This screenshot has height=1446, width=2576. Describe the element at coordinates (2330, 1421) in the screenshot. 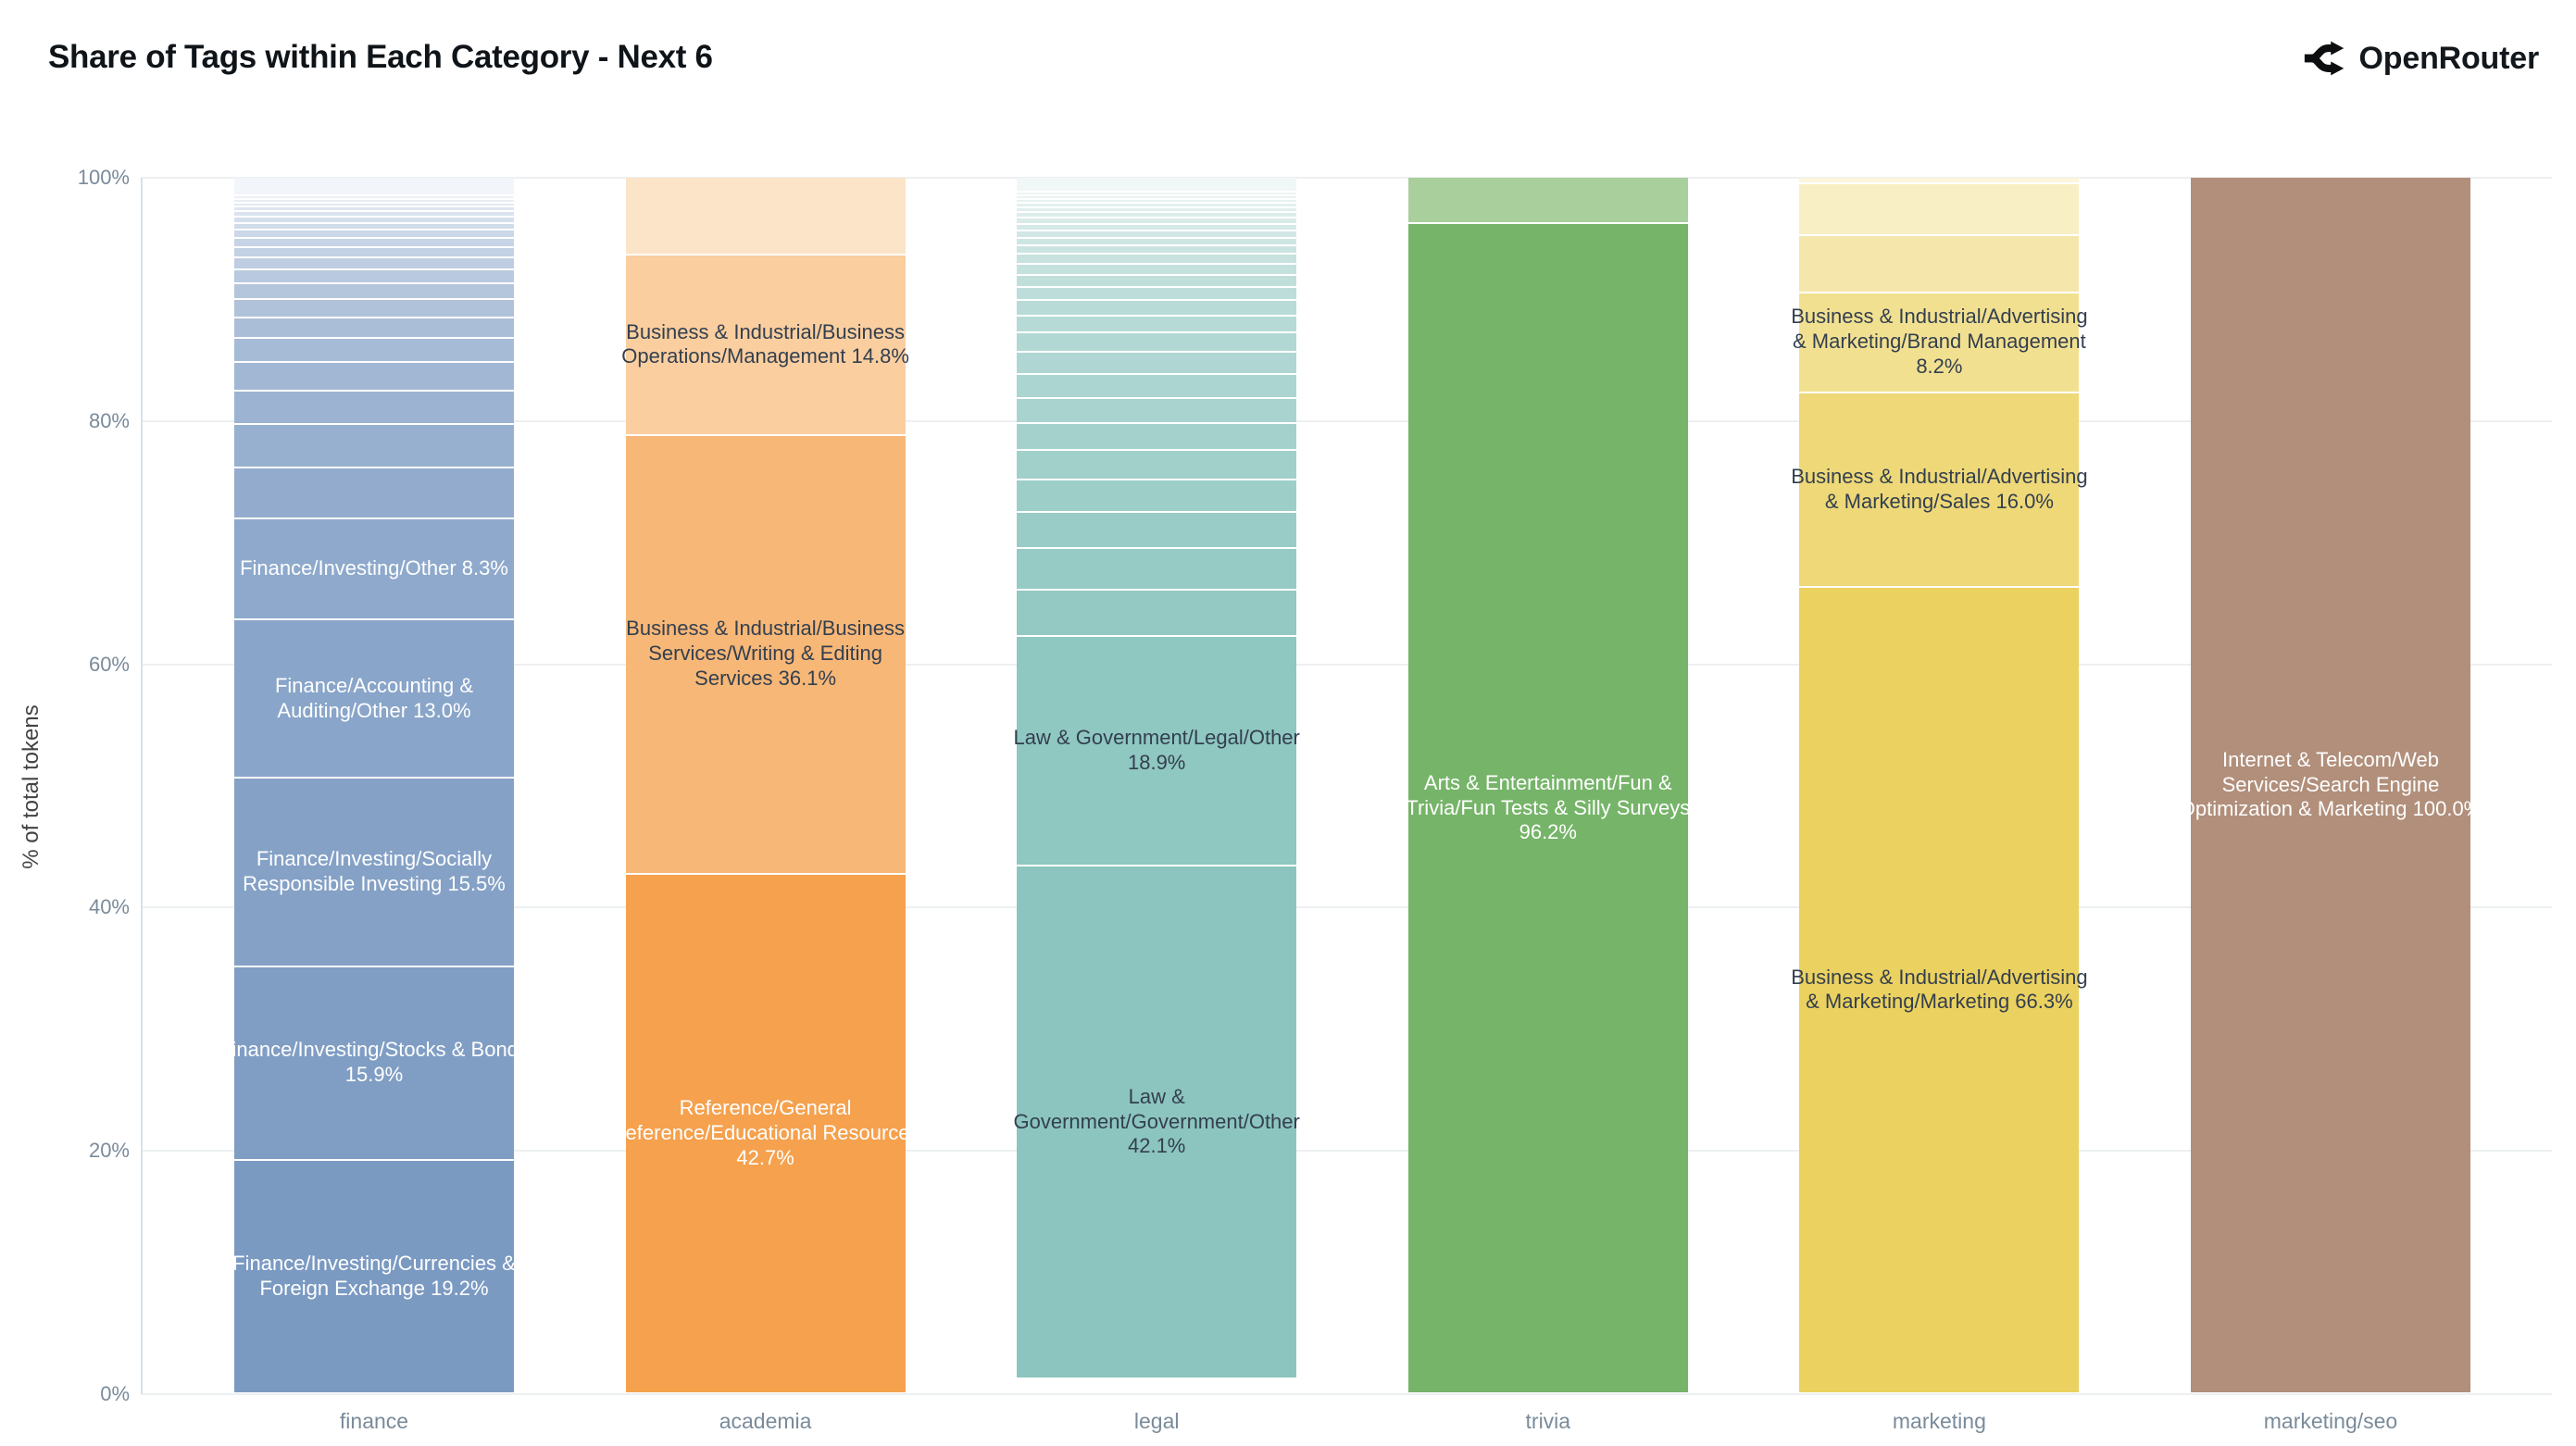

I see `x-tick-label-marketing-seo: marketing/seo` at that location.